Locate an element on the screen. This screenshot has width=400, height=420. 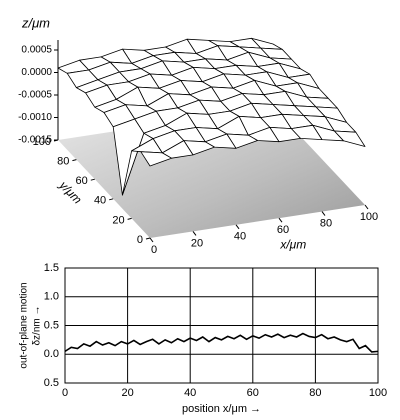
y-tick-label: 1.0 is located at coordinates (51, 297).